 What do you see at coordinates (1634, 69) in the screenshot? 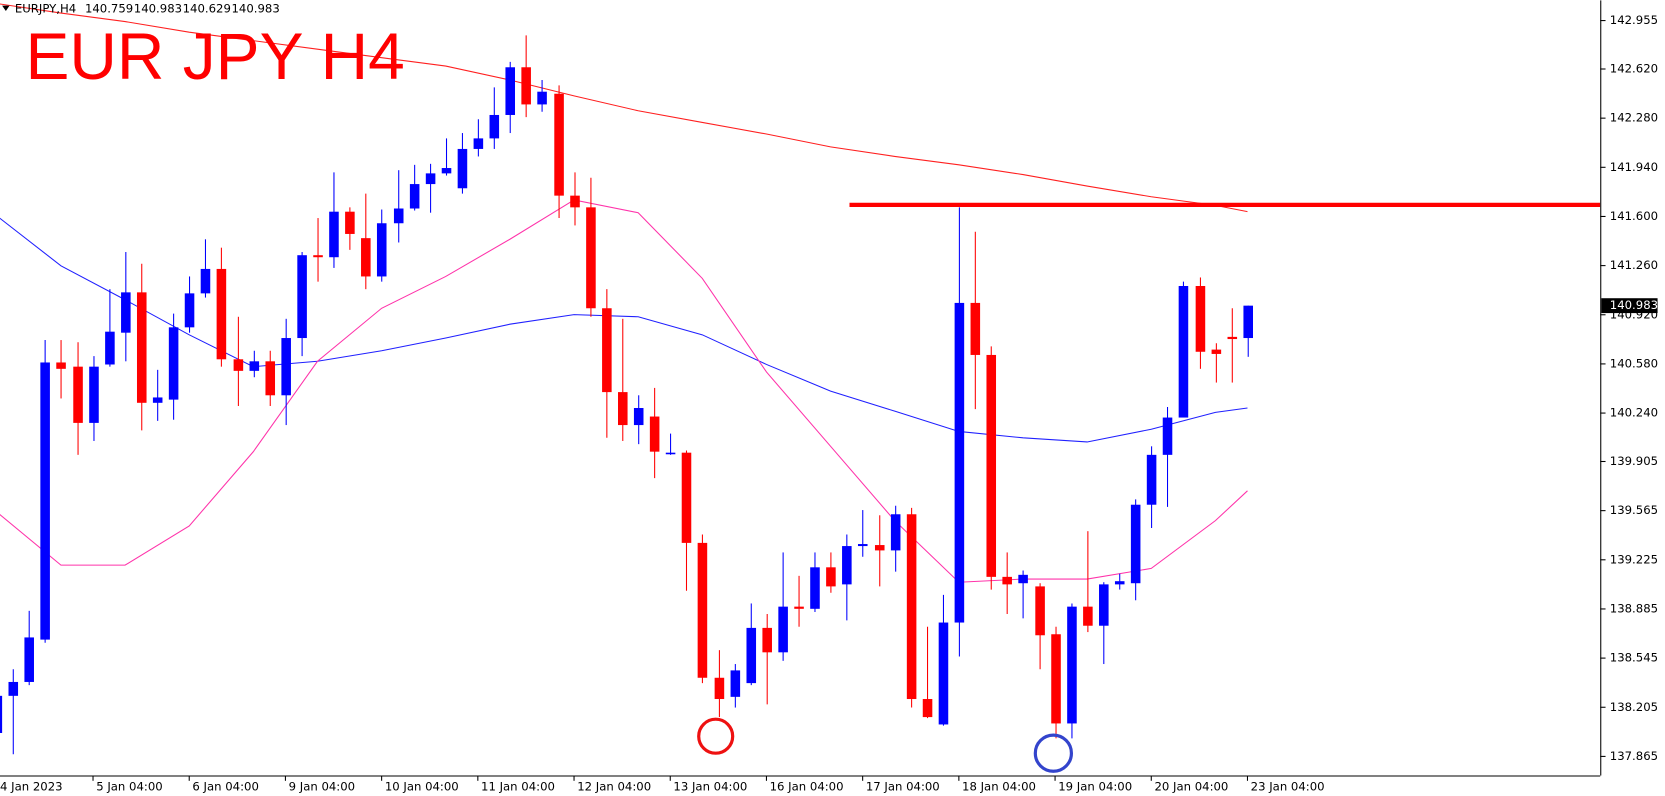
I see `y-tick-label: 142.620` at bounding box center [1634, 69].